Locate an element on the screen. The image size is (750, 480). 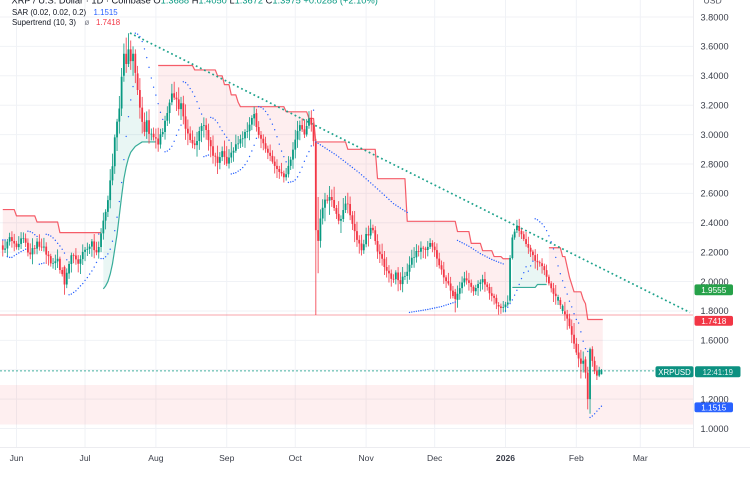
svg-text: XRPUSD is located at coordinates (674, 372).